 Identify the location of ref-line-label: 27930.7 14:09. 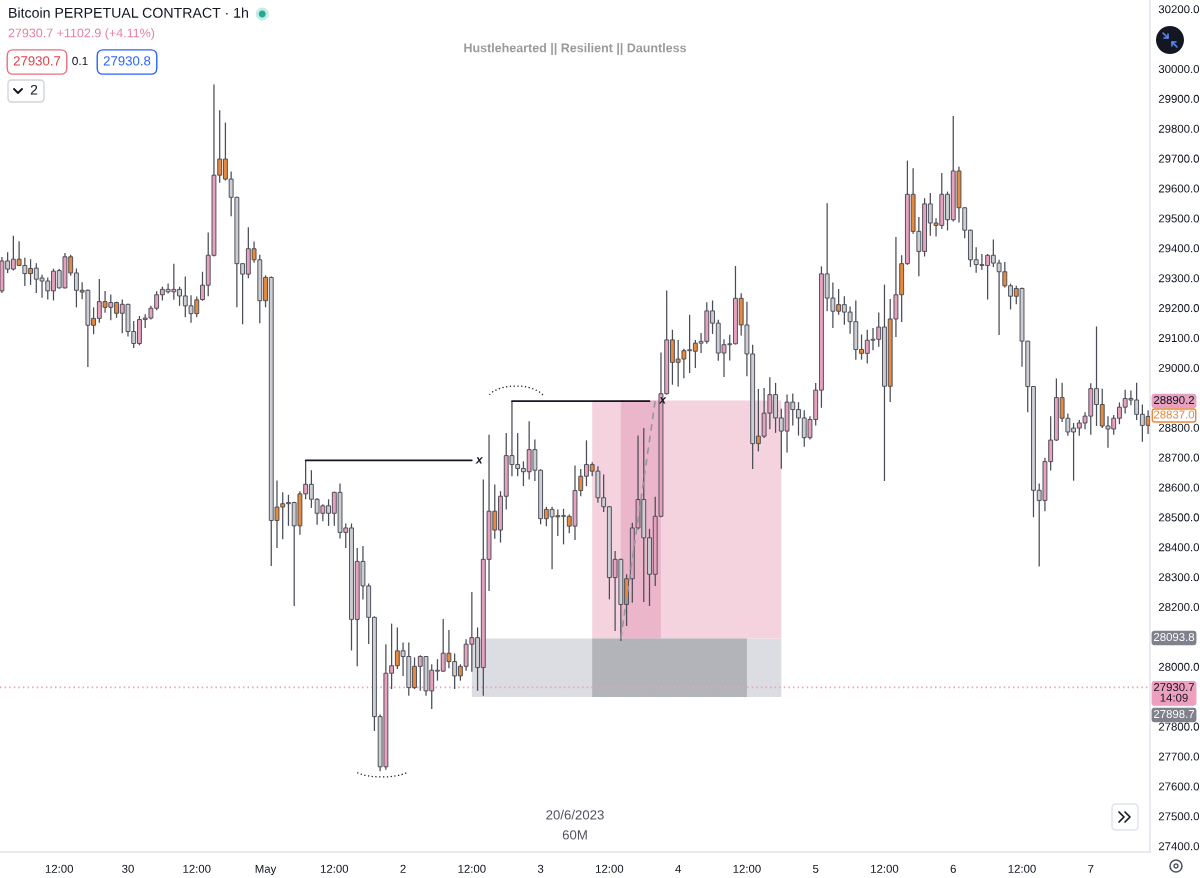
(1174, 692).